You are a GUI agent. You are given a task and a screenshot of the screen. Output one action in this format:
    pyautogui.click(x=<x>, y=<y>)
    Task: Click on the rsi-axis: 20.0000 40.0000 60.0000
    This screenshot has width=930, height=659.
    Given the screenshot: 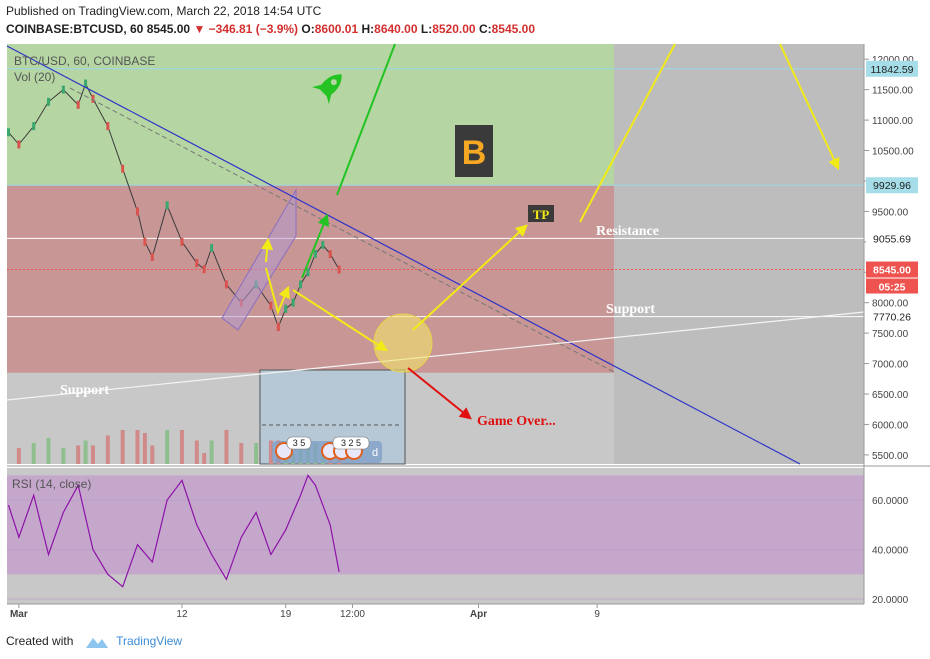 What is the action you would take?
    pyautogui.click(x=890, y=551)
    